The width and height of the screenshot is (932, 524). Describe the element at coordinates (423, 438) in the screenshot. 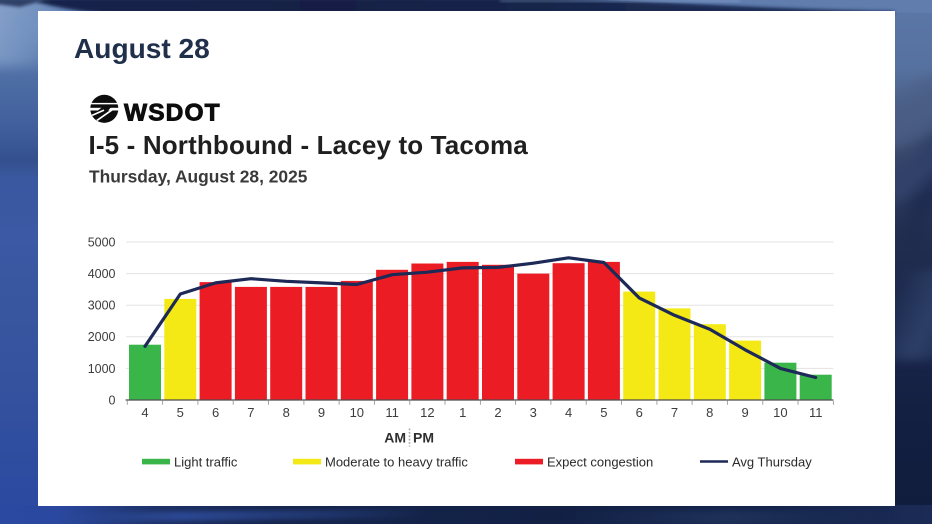

I see `svg-text: PM` at that location.